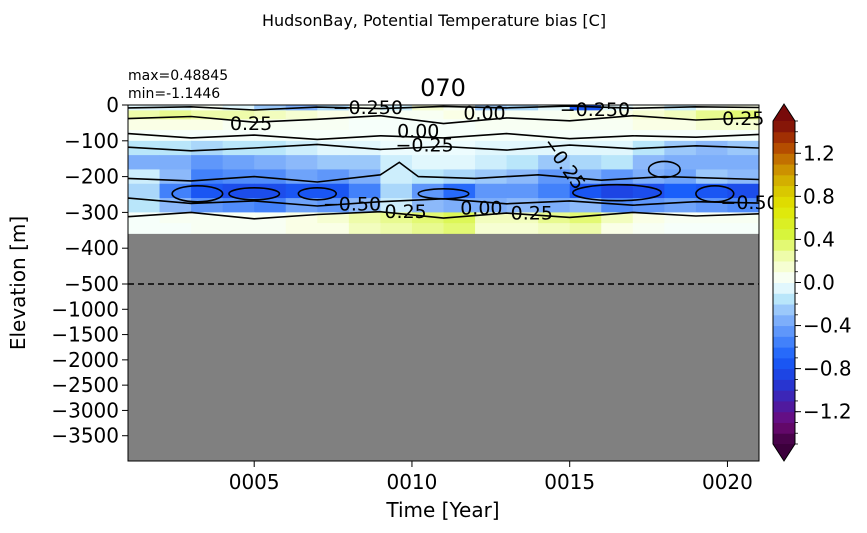 This screenshot has width=867, height=533. I want to click on y-axis-label: Elevation [m], so click(18, 283).